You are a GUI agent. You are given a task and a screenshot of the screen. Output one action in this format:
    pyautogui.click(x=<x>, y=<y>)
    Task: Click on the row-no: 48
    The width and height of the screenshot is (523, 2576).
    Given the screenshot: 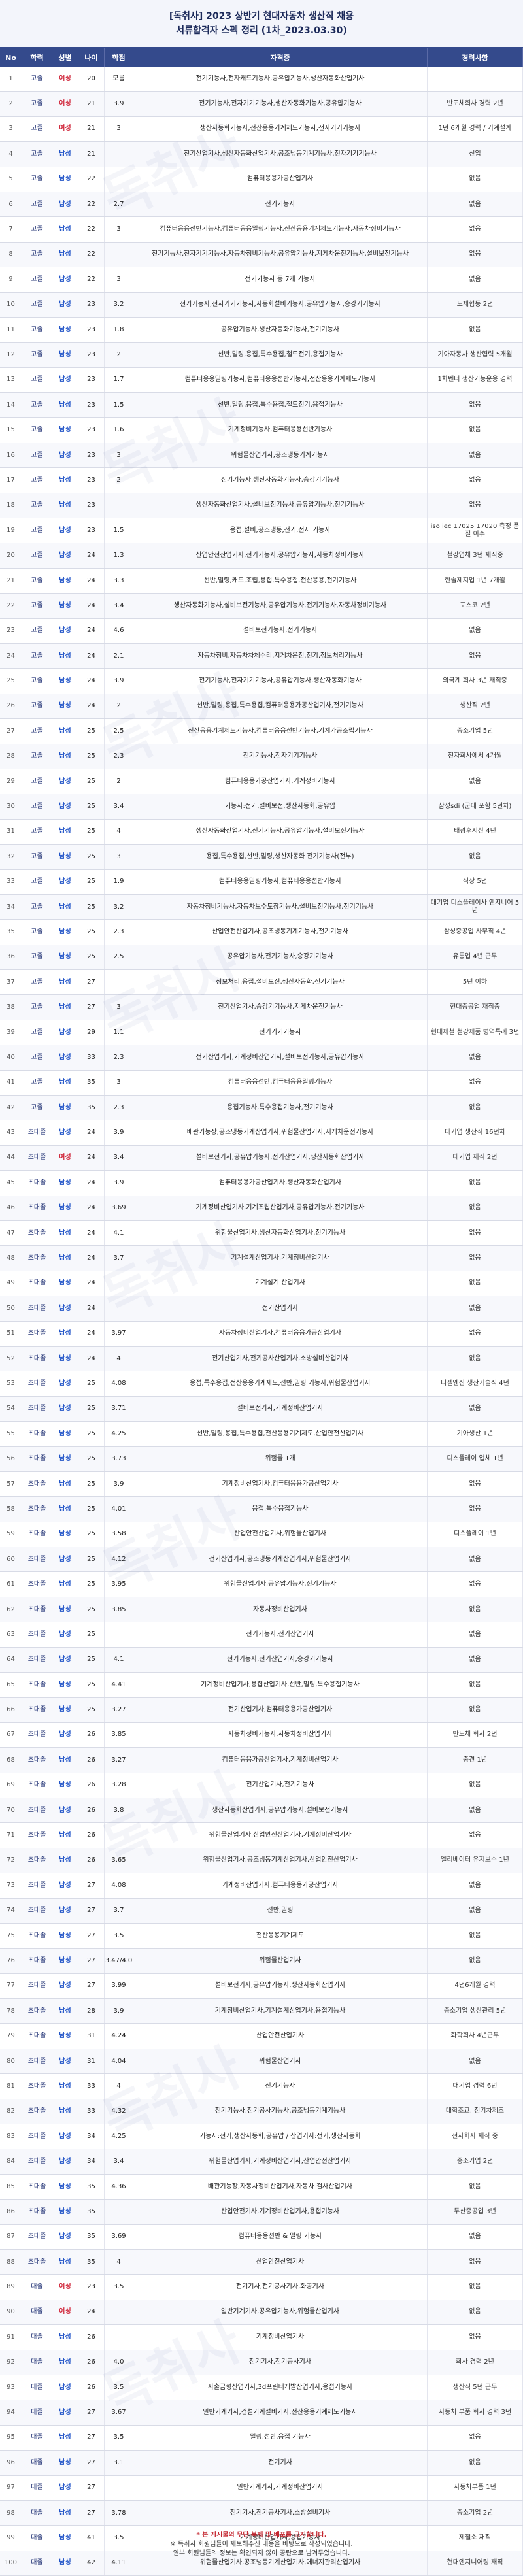 What is the action you would take?
    pyautogui.click(x=11, y=1259)
    